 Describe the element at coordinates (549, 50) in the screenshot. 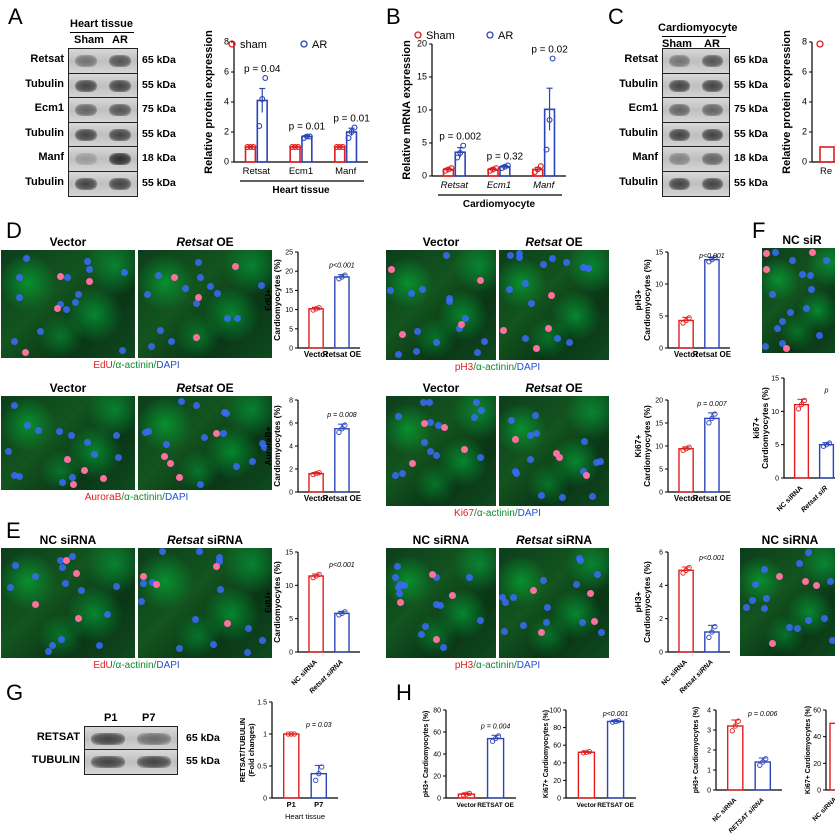

I see `p-value: p = 0.02` at that location.